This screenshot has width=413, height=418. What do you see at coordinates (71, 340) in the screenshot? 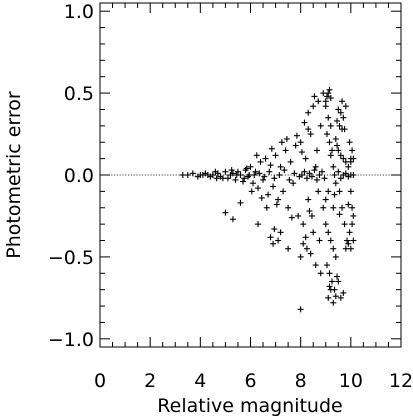
I see `y-tick-label: −1.0` at bounding box center [71, 340].